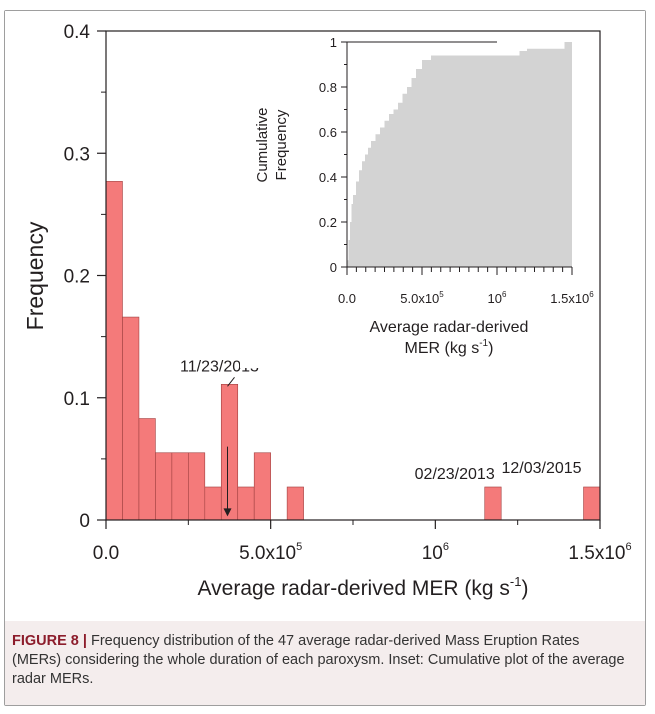  Describe the element at coordinates (333, 42) in the screenshot. I see `inset-y-tick-label: 1` at that location.